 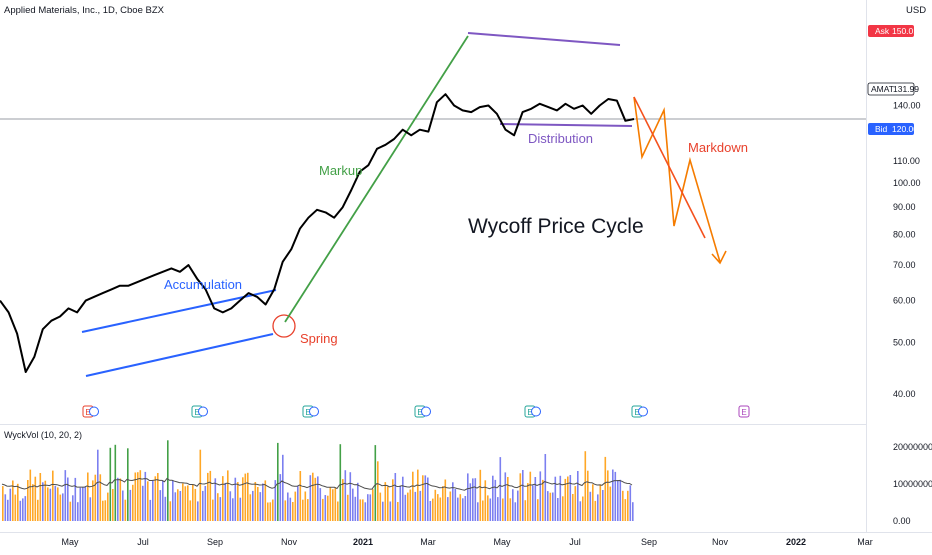 What do you see at coordinates (319, 338) in the screenshot?
I see `spring-label: Spring` at bounding box center [319, 338].